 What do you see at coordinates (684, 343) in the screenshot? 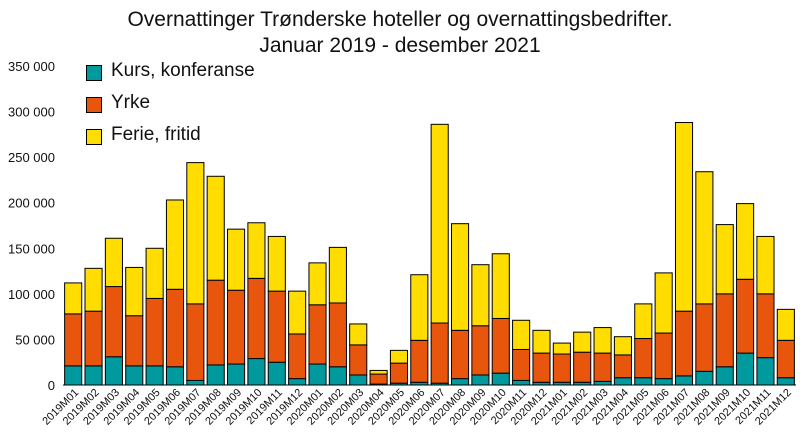
I see `bar-segment-yrke-2021M07` at bounding box center [684, 343].